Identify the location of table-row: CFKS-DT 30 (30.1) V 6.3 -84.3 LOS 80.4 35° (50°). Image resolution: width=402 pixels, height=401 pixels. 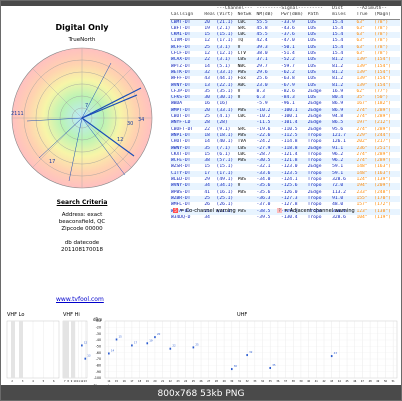
(285, 98).